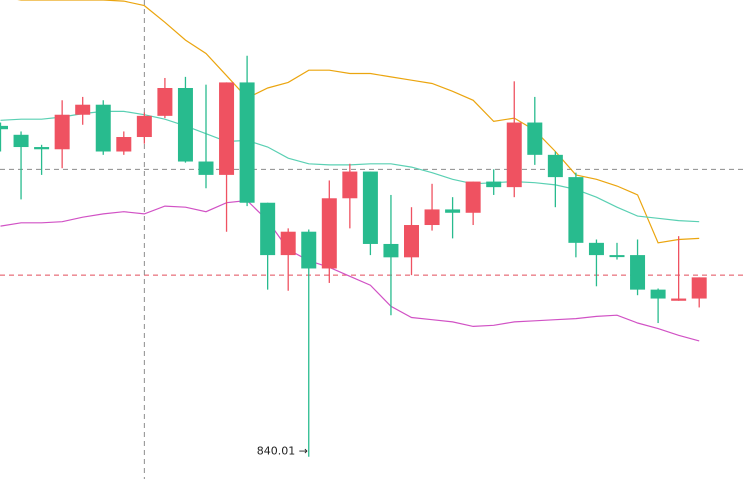 Image resolution: width=745 pixels, height=479 pixels. Describe the element at coordinates (282, 451) in the screenshot. I see `low-price-label: 840.01 →` at that location.